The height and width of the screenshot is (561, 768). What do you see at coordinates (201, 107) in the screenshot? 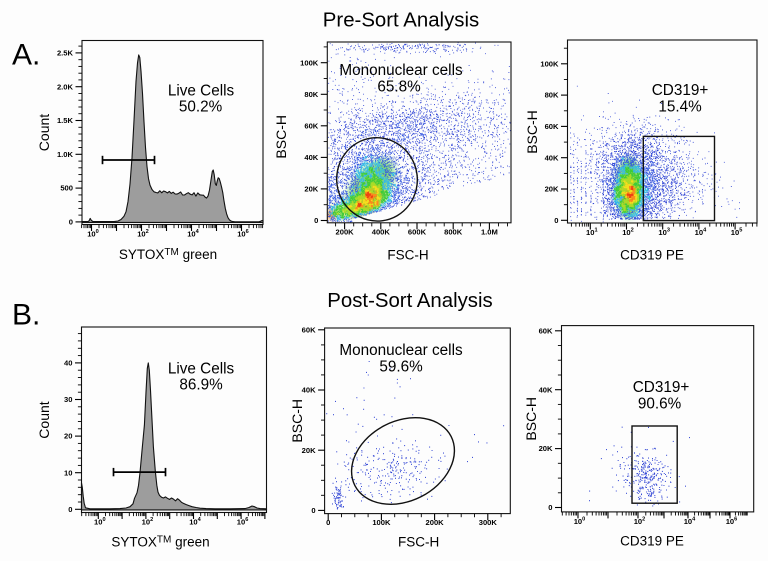
I see `svg-text: 50.2%` at bounding box center [201, 107].